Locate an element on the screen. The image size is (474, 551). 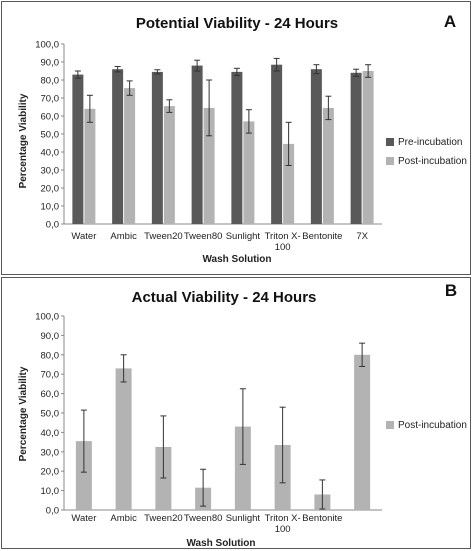
chart-title: Potential Viability - 24 Hours is located at coordinates (237, 23).